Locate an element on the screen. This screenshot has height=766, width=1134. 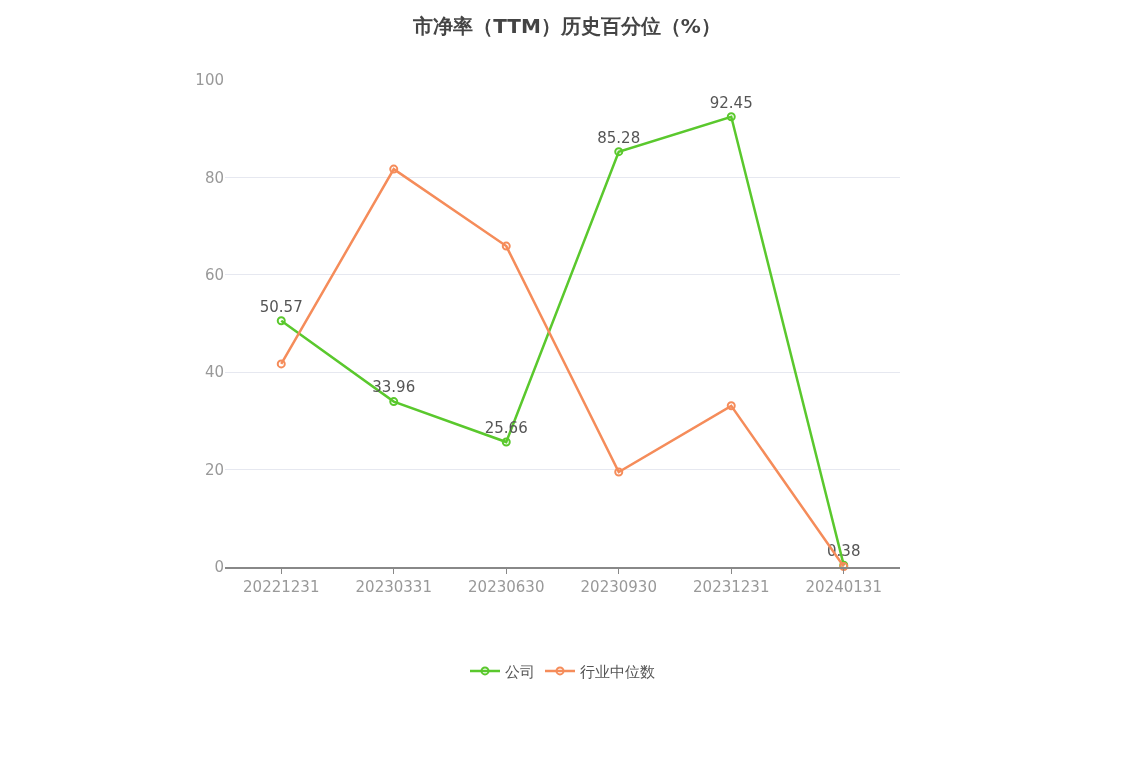
x-tick-label: 20230930 is located at coordinates (618, 586).